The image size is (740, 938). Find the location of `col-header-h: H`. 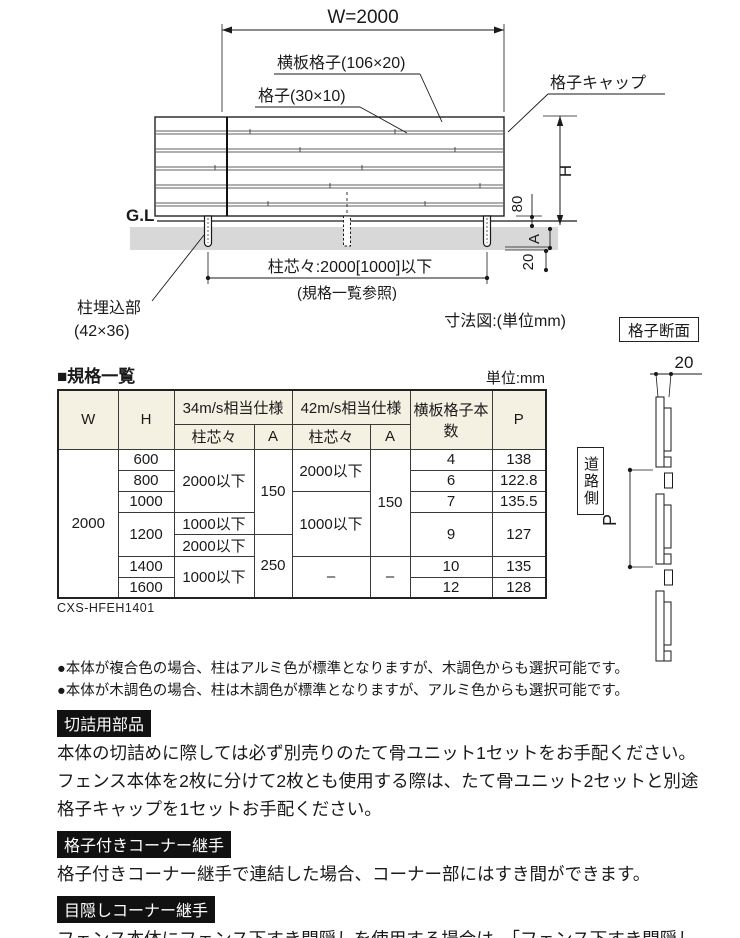

col-header-h: H is located at coordinates (146, 419).